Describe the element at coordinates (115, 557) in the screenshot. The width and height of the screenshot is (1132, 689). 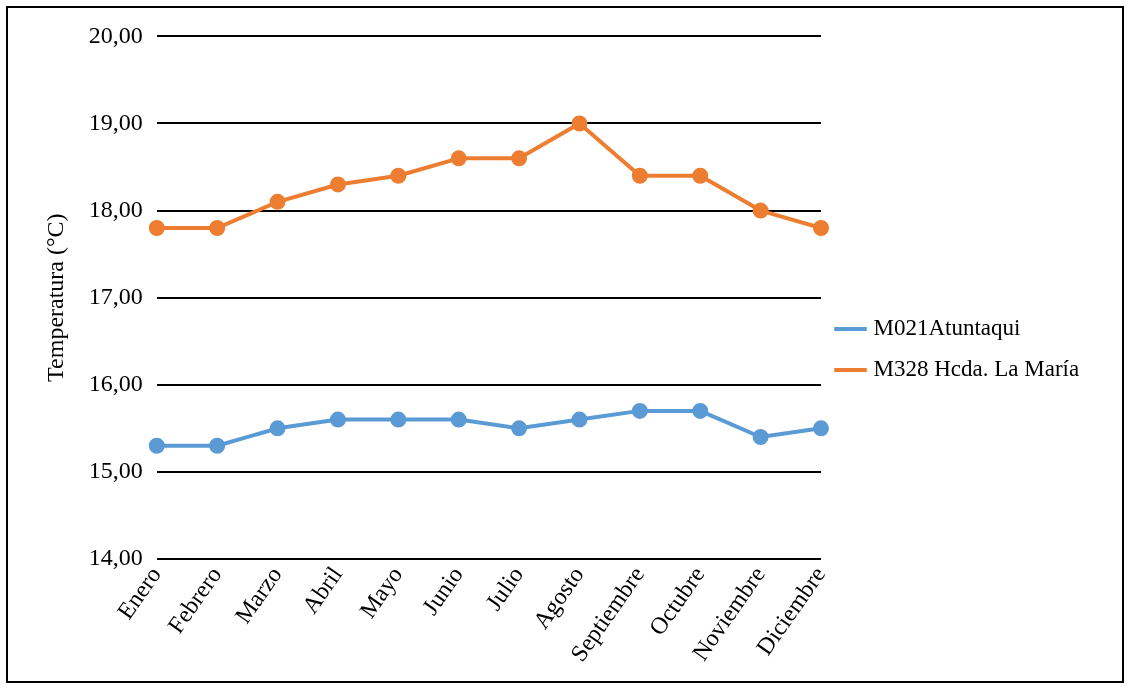
I see `y-tick-label: 14,00` at that location.